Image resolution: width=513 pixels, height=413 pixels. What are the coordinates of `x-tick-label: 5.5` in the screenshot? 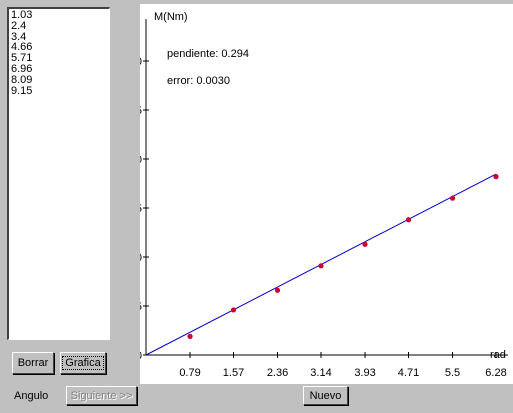 It's located at (452, 373).